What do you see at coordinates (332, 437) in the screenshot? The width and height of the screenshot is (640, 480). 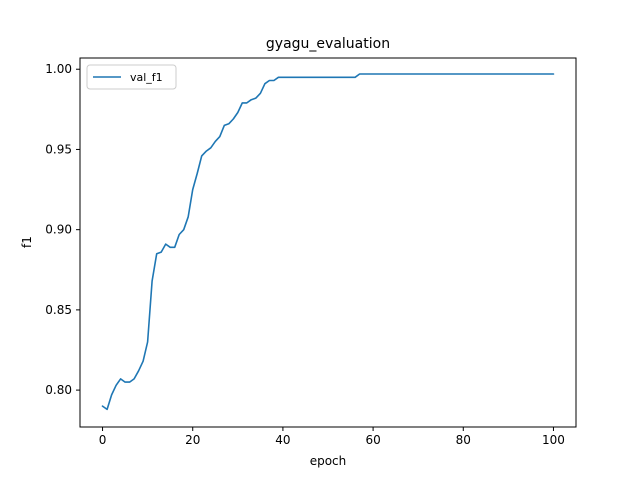 I see `x-axis: 0 20 40 60 80 100` at bounding box center [332, 437].